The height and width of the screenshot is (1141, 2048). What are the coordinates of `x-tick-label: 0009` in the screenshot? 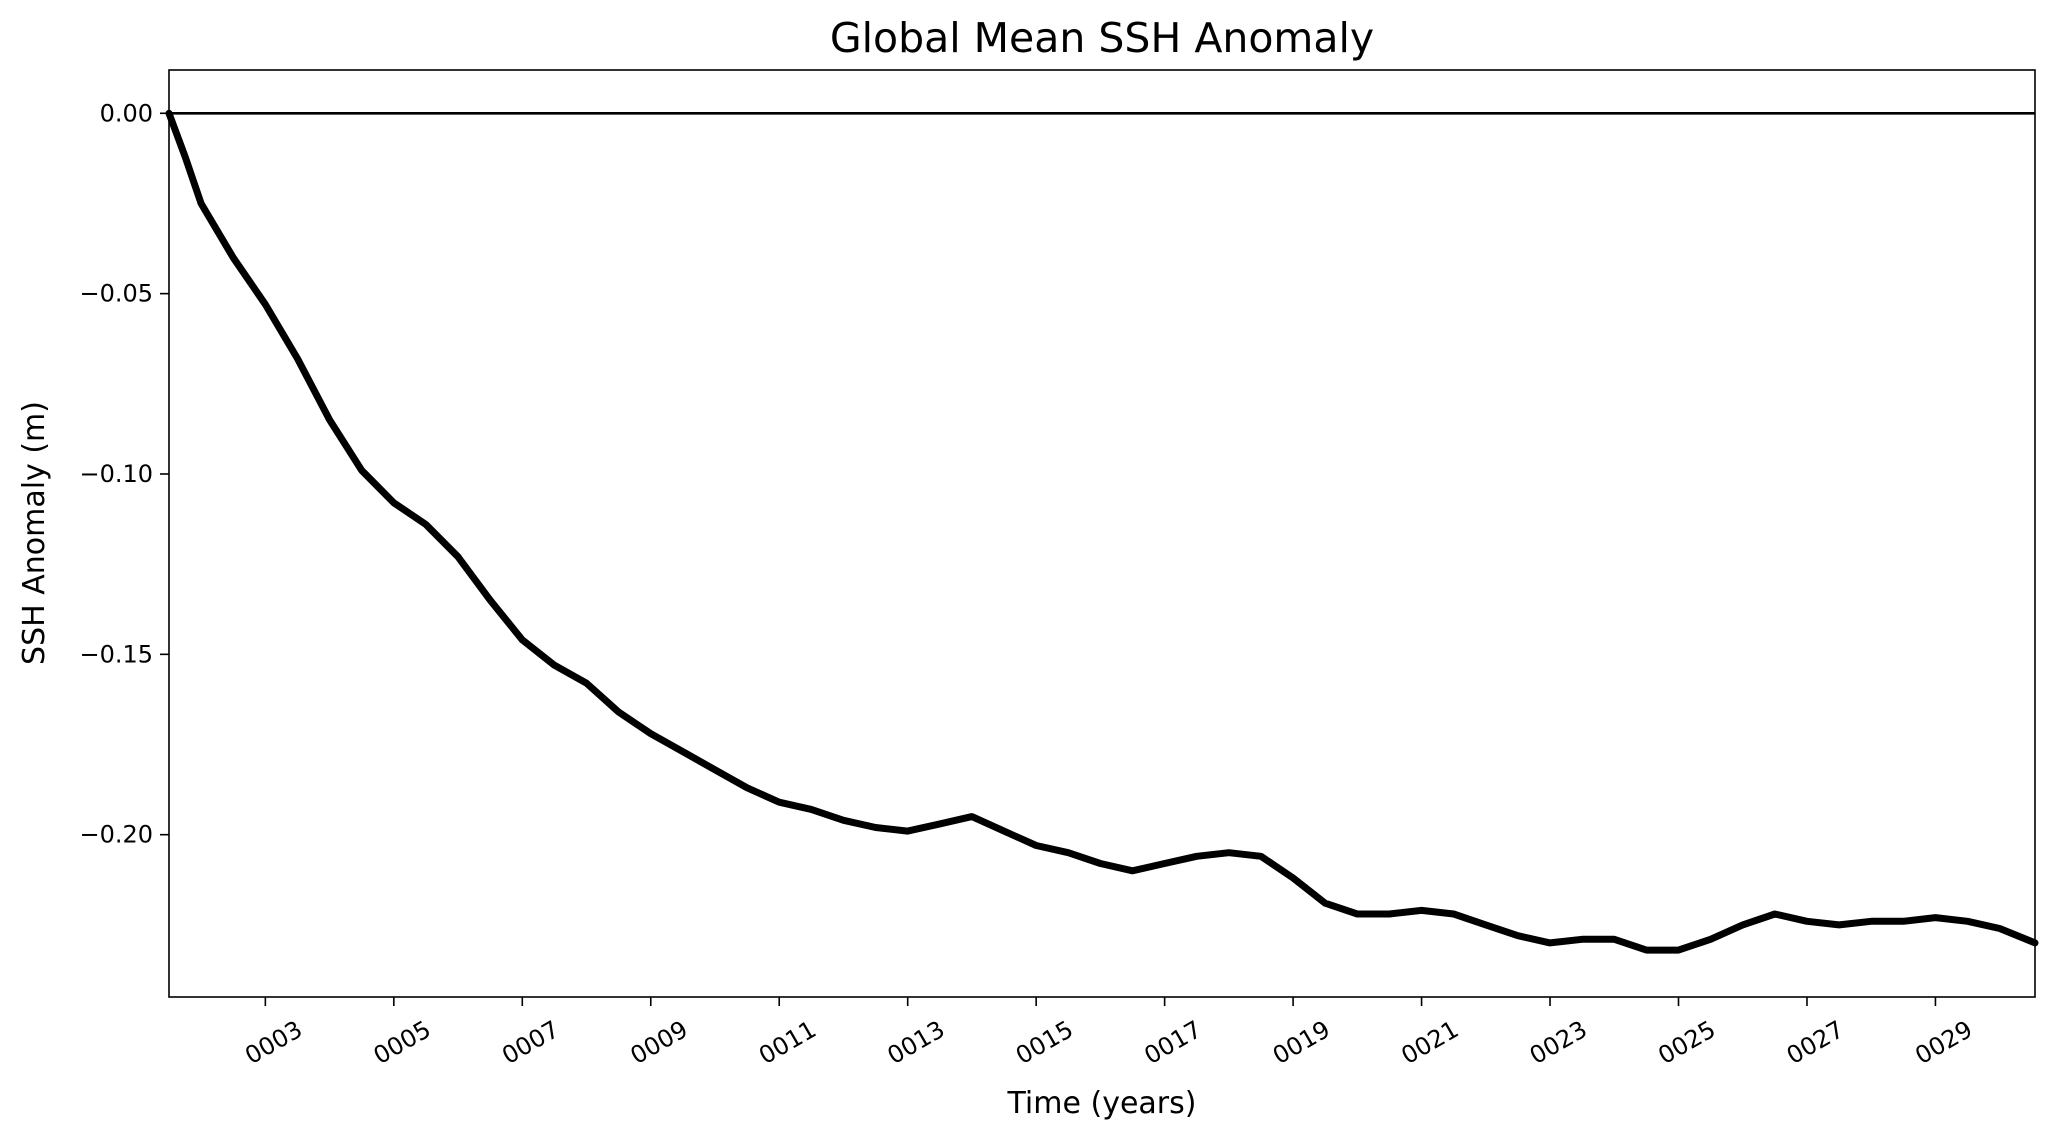 It's located at (659, 1042).